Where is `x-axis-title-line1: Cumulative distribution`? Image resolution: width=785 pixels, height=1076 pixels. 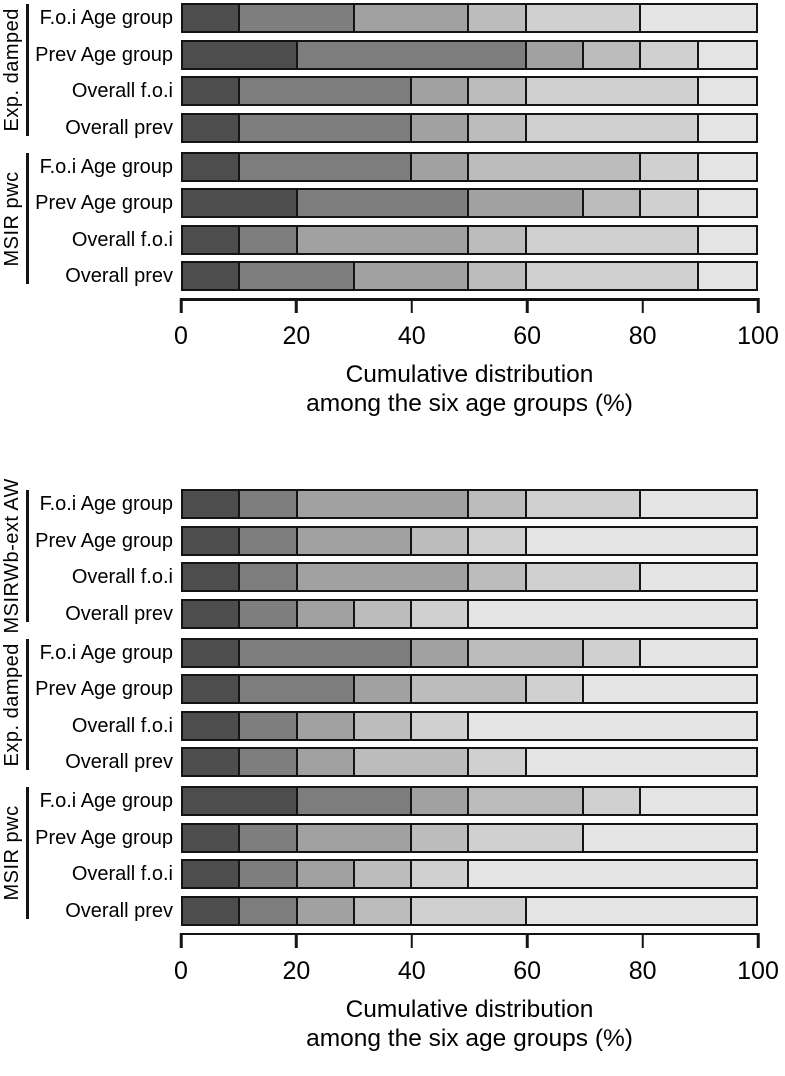
x-axis-title-line1: Cumulative distribution is located at coordinates (469, 1009).